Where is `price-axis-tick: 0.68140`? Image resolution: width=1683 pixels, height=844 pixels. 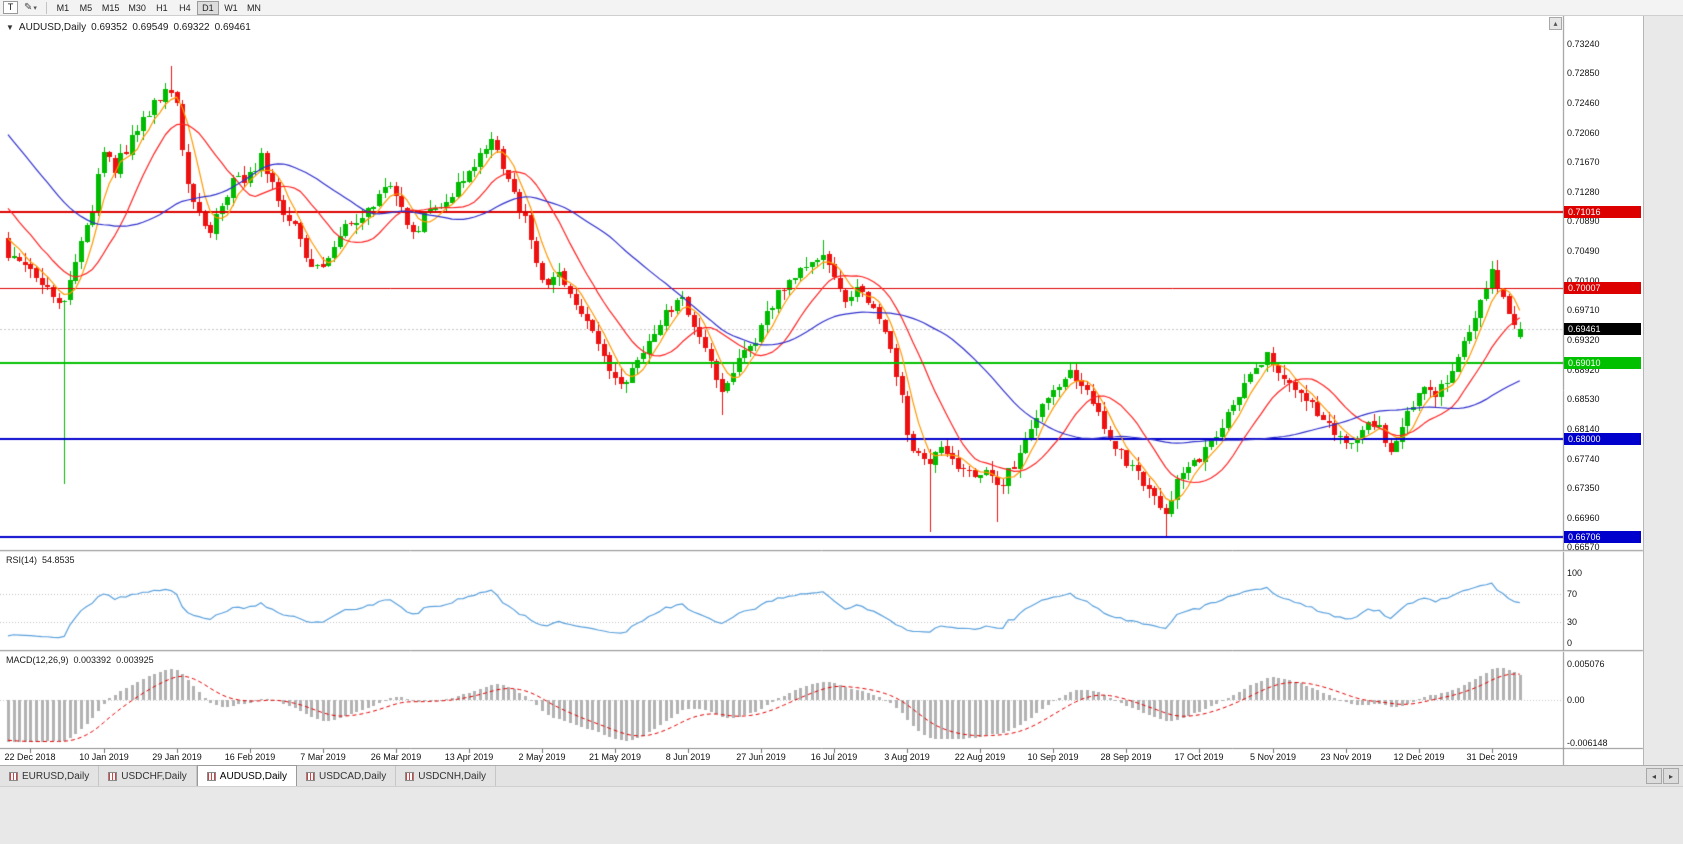 price-axis-tick: 0.68140 is located at coordinates (1583, 429).